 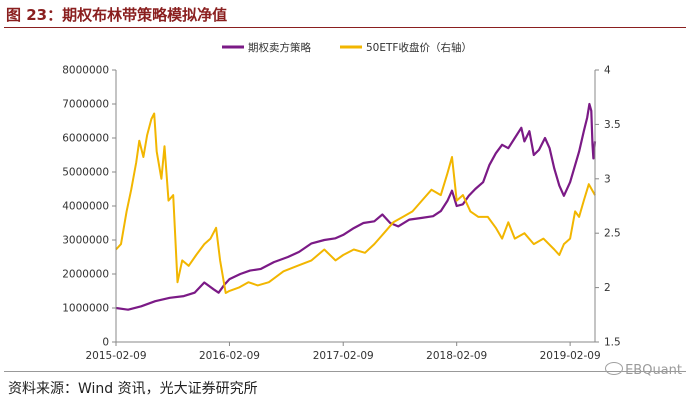 What do you see at coordinates (345, 371) in the screenshot?
I see `bottom-rule` at bounding box center [345, 371].